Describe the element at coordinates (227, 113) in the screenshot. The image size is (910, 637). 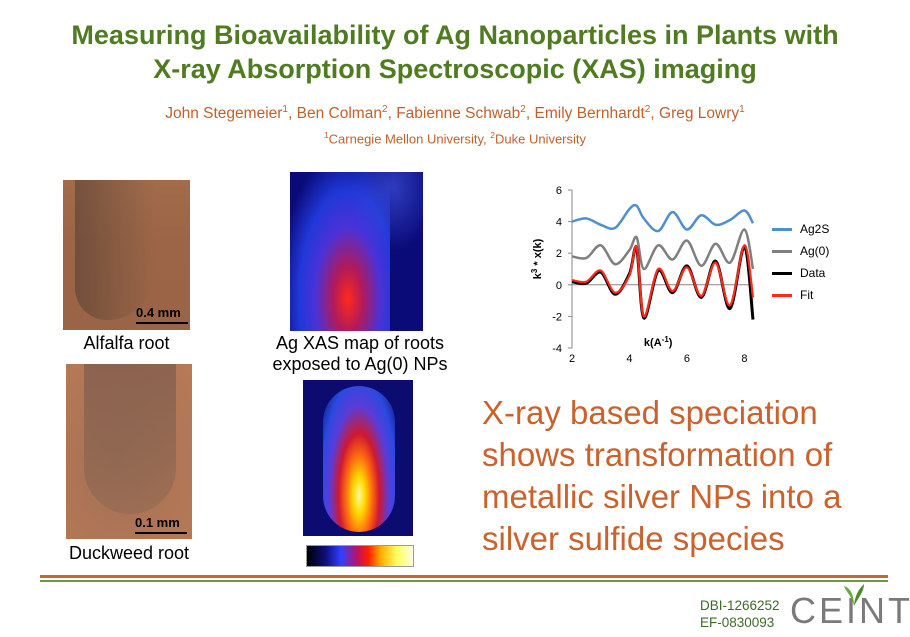
I see `author-name: John Stegemeier1` at that location.